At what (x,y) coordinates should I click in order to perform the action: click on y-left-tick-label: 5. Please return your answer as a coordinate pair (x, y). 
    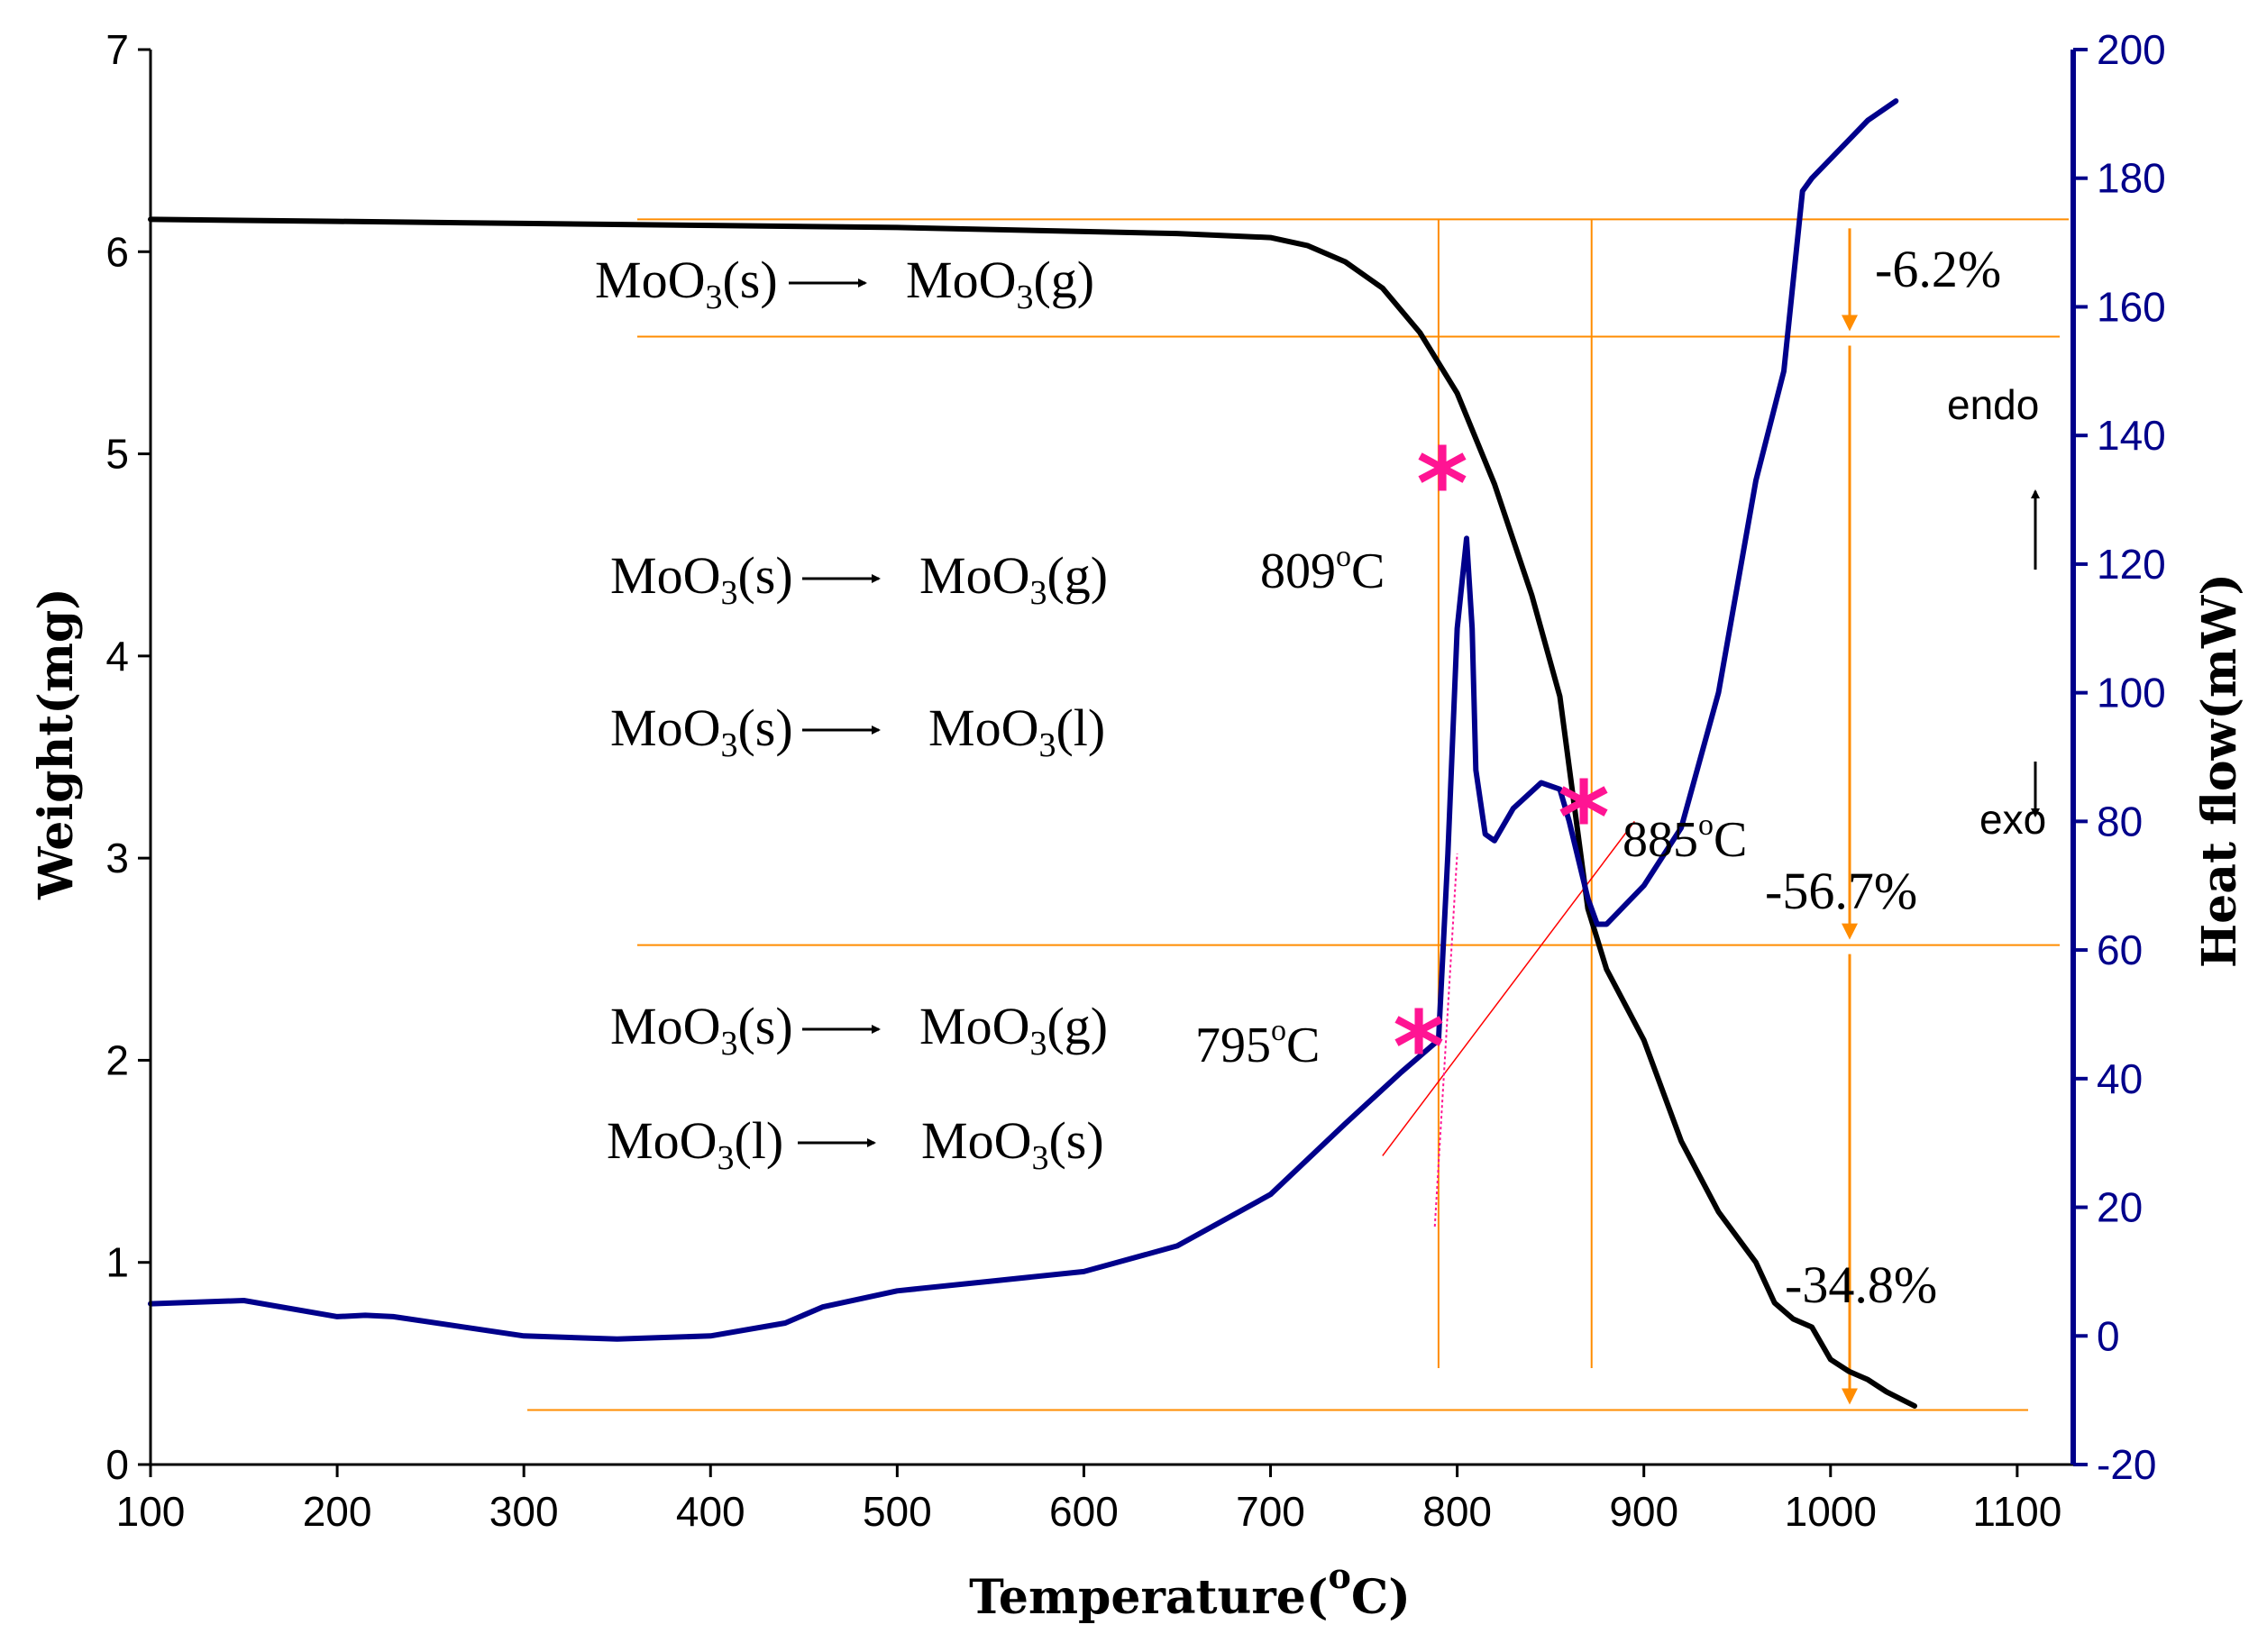
    Looking at the image, I should click on (117, 455).